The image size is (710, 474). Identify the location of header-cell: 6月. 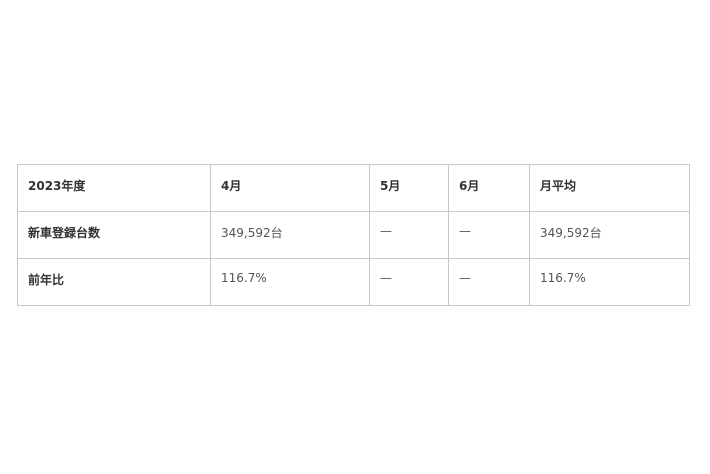
(489, 188).